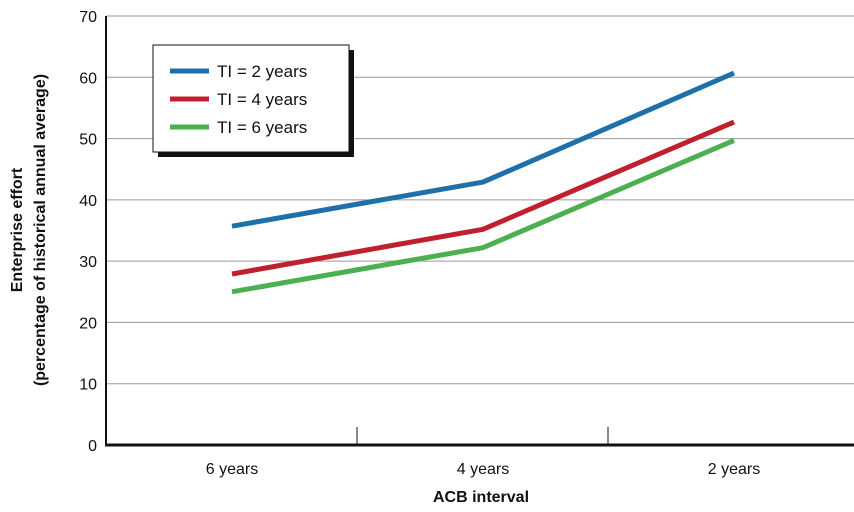 The width and height of the screenshot is (854, 512). I want to click on x-tick-label: 6 years, so click(232, 469).